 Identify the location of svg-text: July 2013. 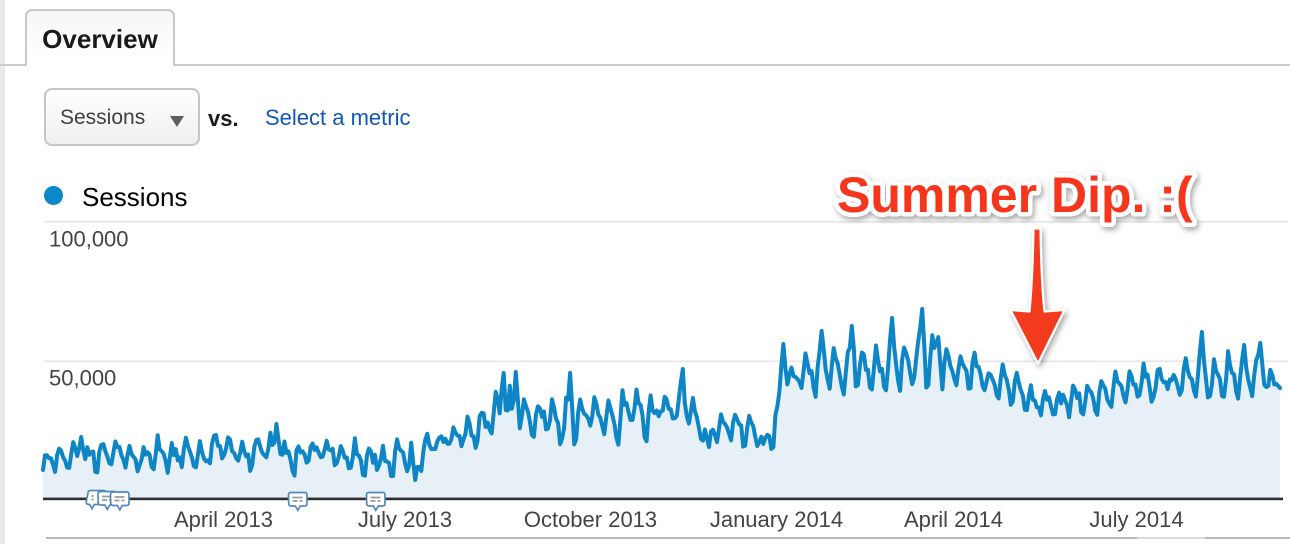
(405, 519).